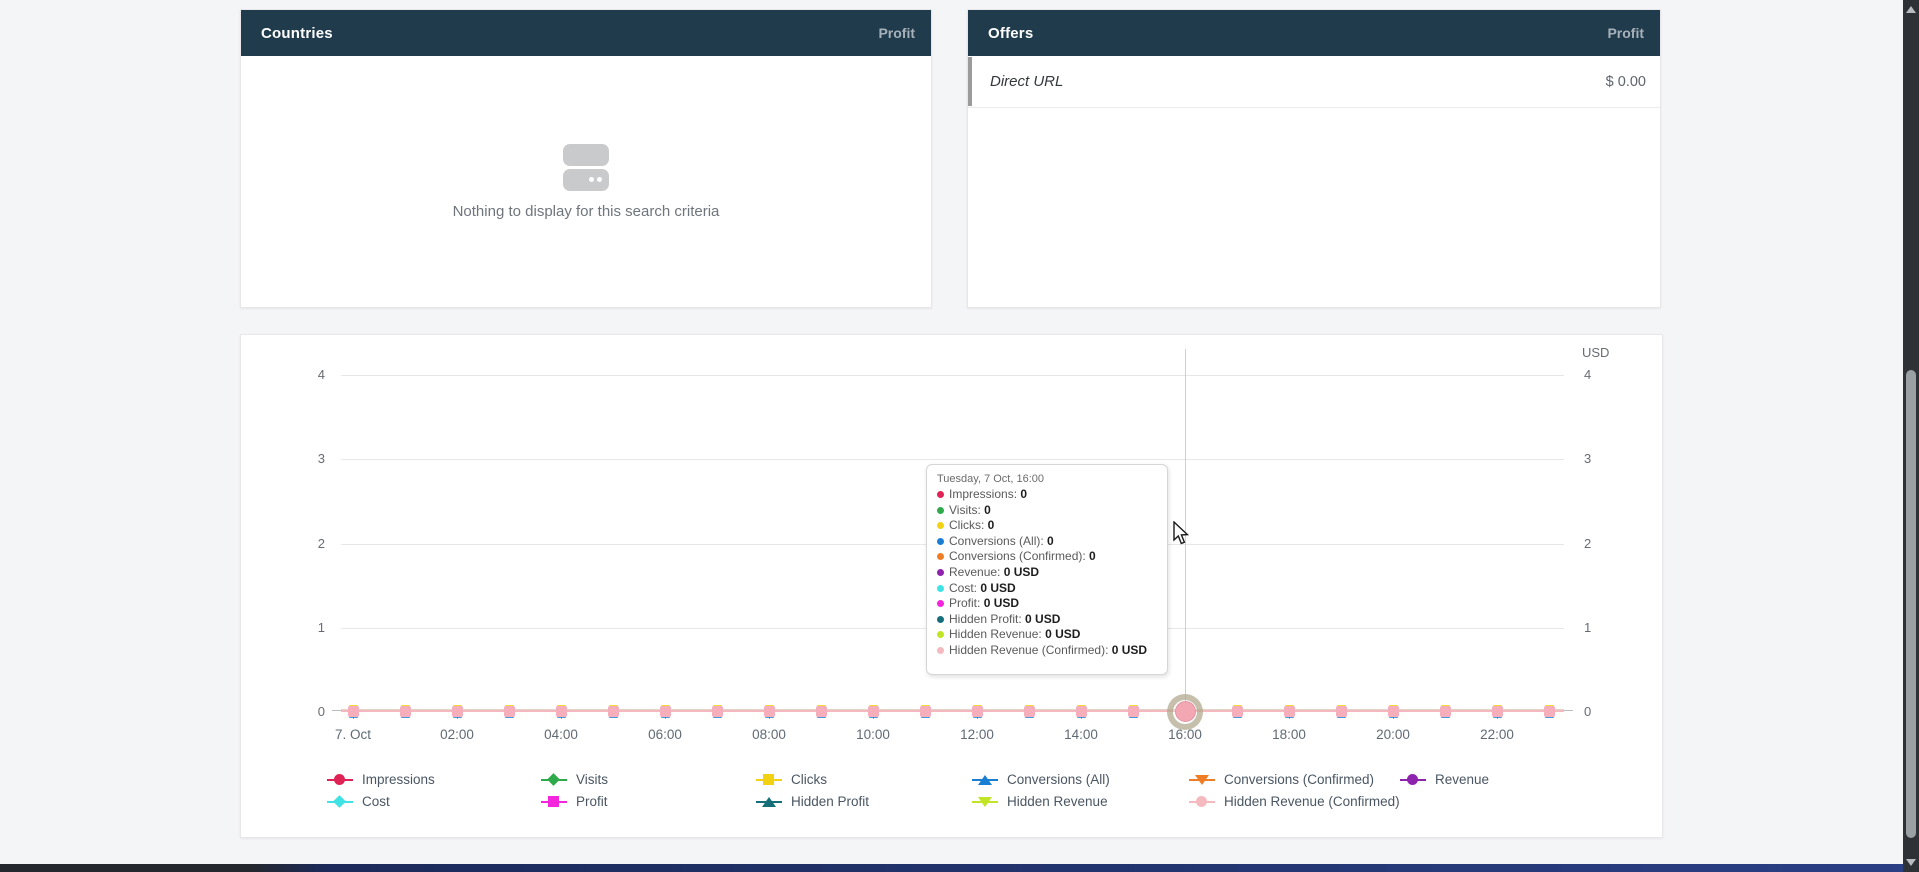 This screenshot has height=872, width=1919. I want to click on y-gridline, so click(952, 375).